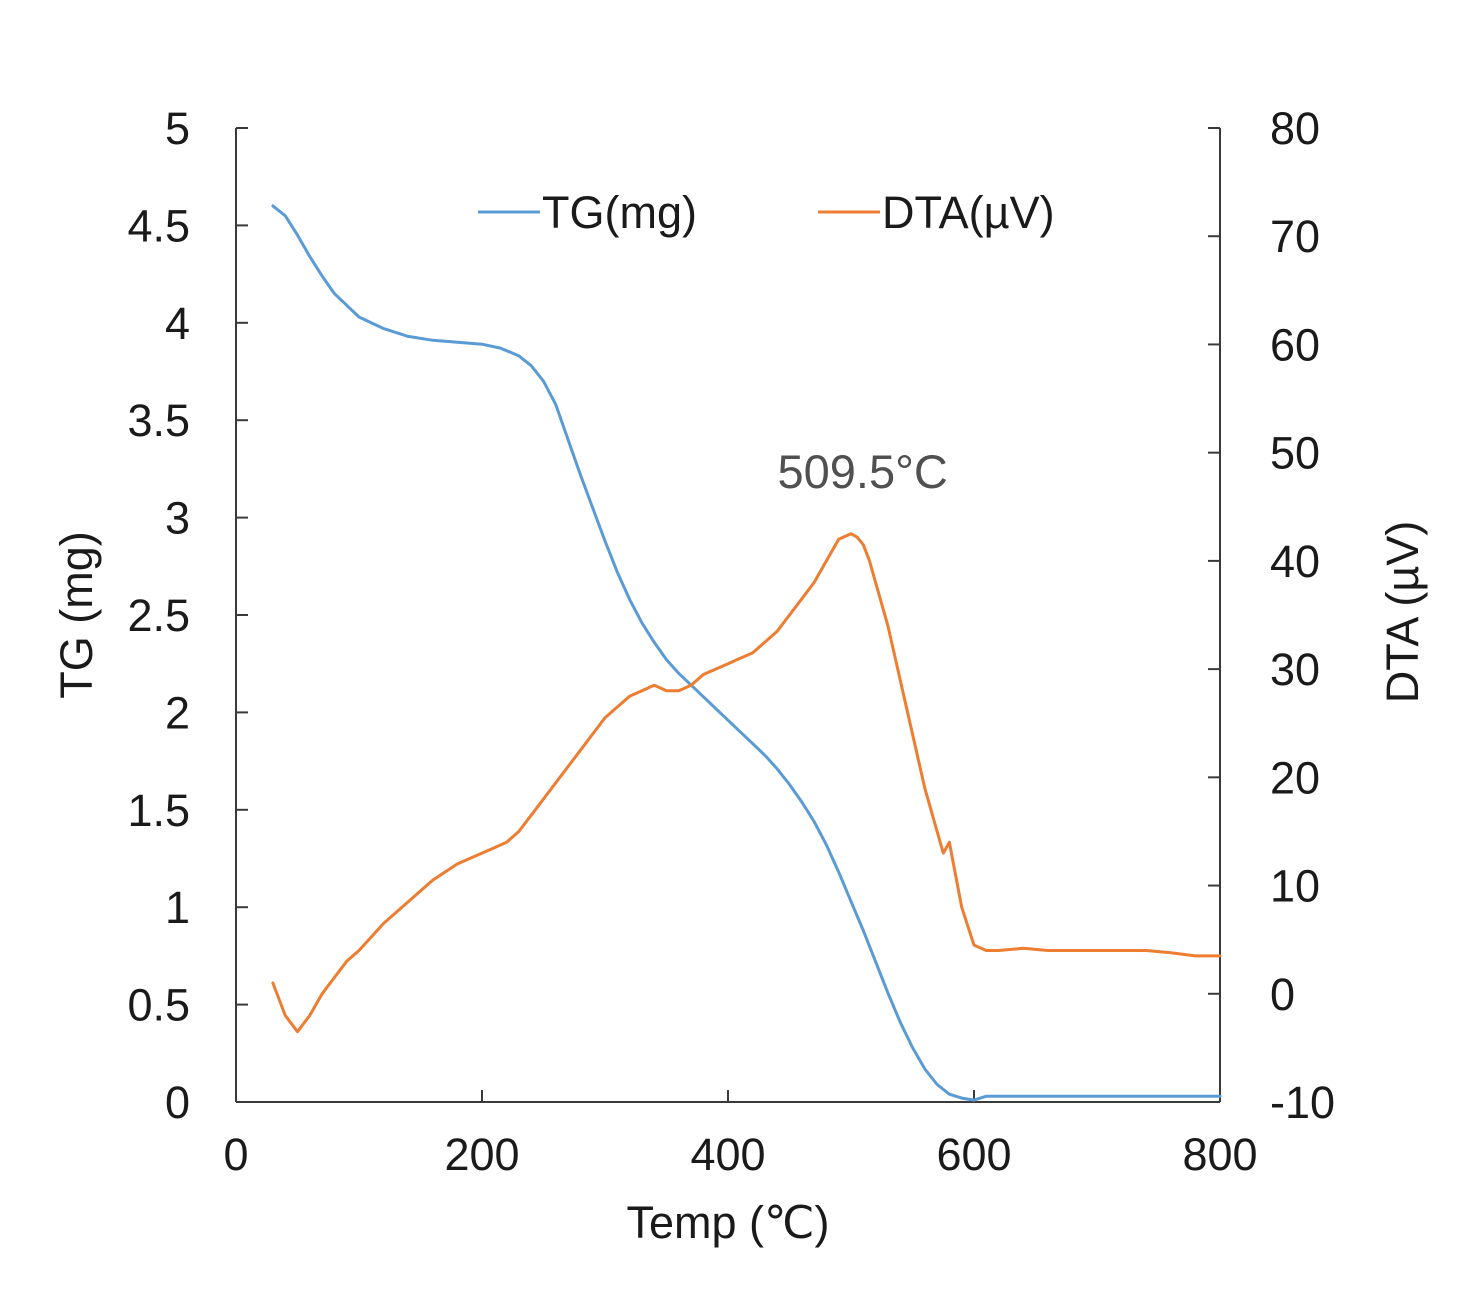 The image size is (1480, 1310). Describe the element at coordinates (1295, 886) in the screenshot. I see `right-y-tick-label: 10` at that location.